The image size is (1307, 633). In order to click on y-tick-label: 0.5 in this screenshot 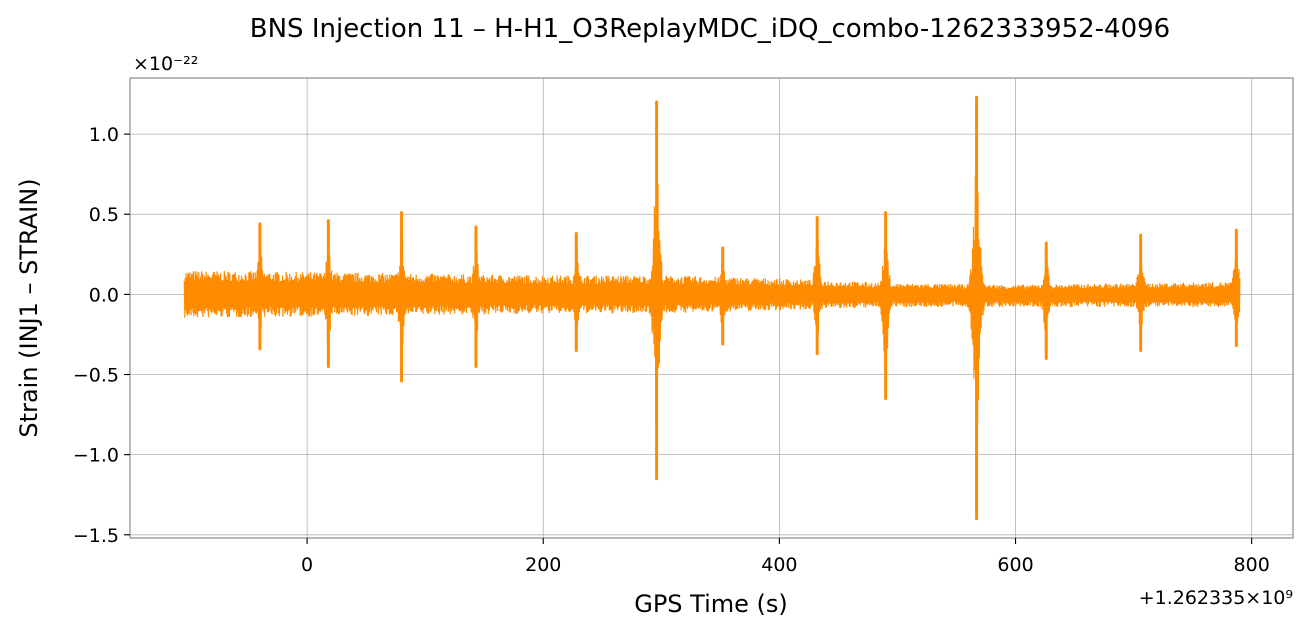, I will do `click(104, 215)`.